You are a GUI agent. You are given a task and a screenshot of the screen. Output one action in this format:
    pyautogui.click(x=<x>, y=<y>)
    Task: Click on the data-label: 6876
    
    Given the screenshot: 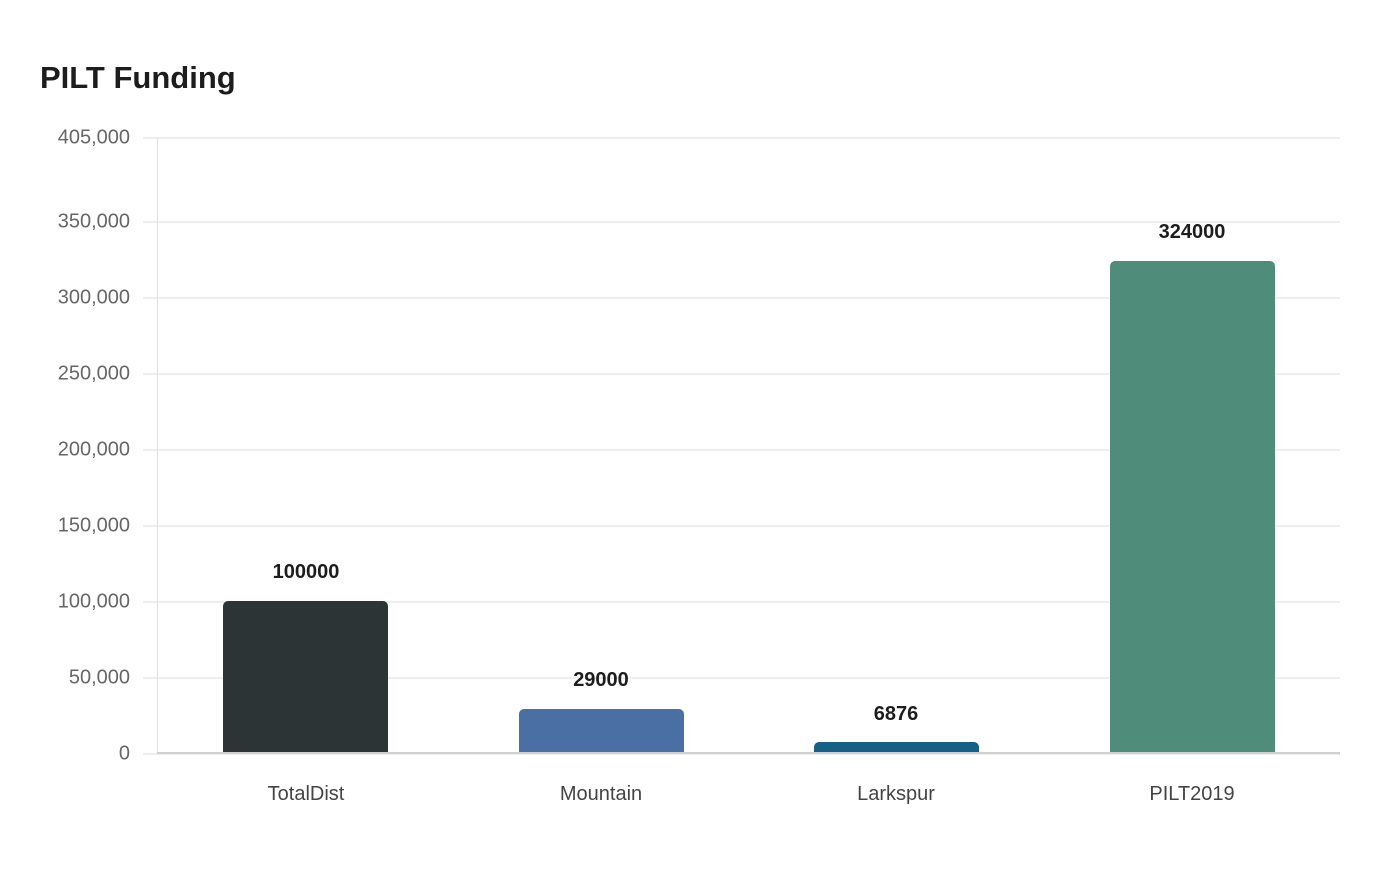 What is the action you would take?
    pyautogui.click(x=896, y=714)
    